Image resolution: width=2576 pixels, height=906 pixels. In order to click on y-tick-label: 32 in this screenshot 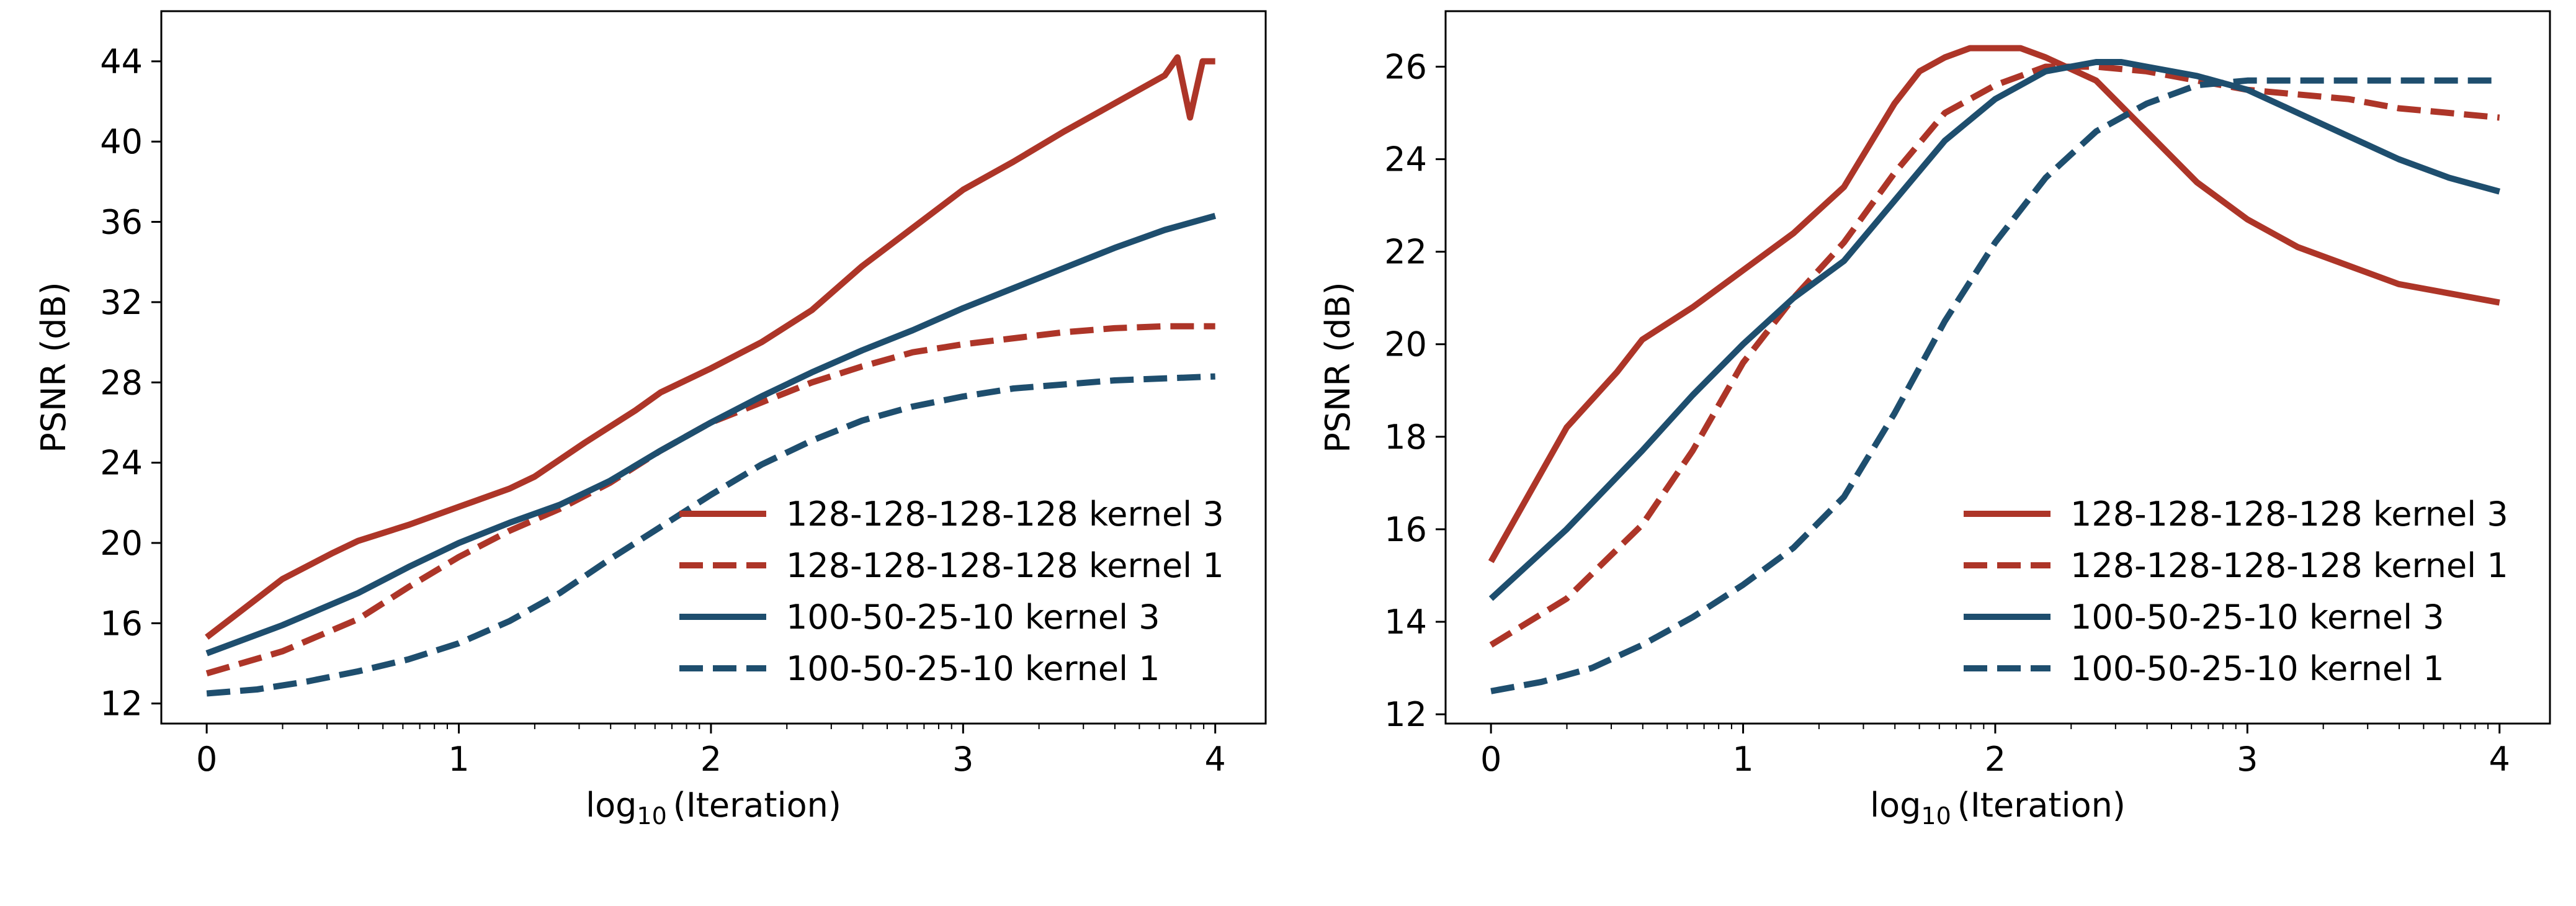, I will do `click(121, 302)`.